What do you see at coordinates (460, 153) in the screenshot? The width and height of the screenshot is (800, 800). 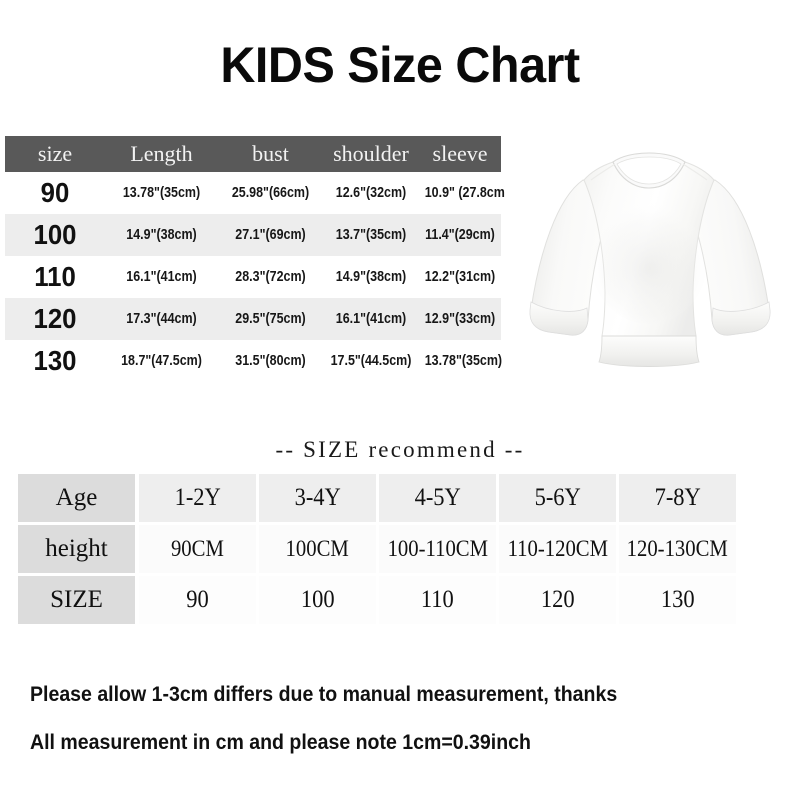 I see `column-header-sleeve: sleeve` at bounding box center [460, 153].